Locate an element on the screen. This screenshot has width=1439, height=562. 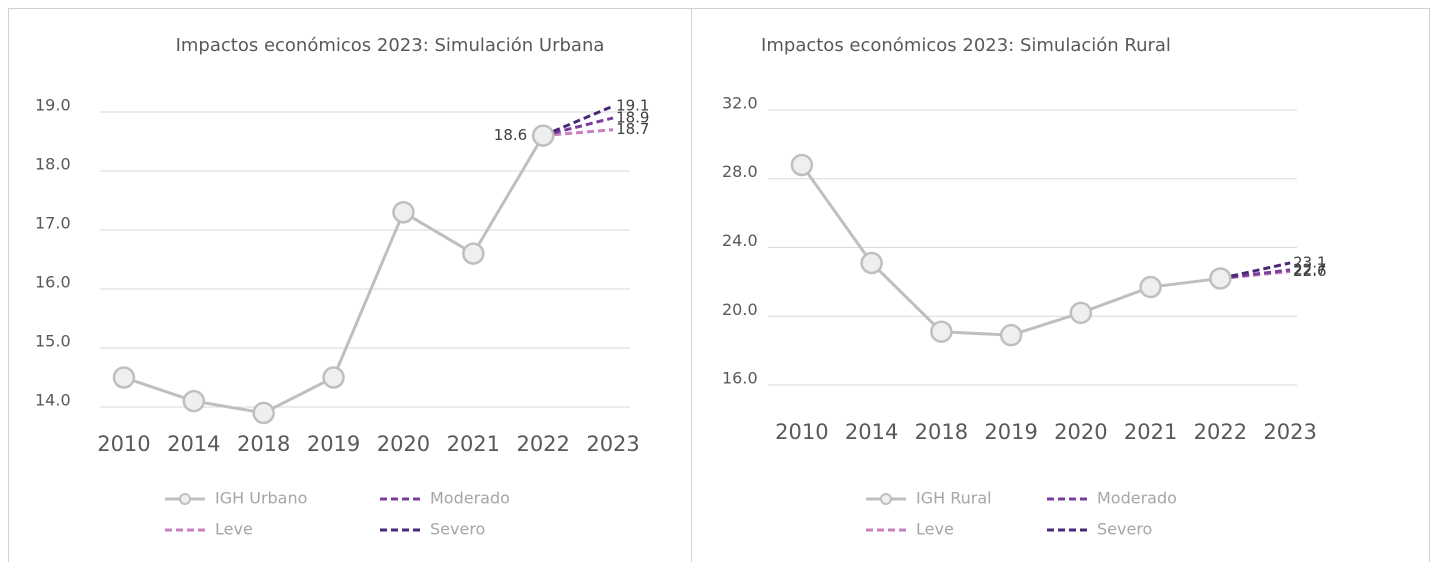
data-label: 22.6 is located at coordinates (1309, 271).